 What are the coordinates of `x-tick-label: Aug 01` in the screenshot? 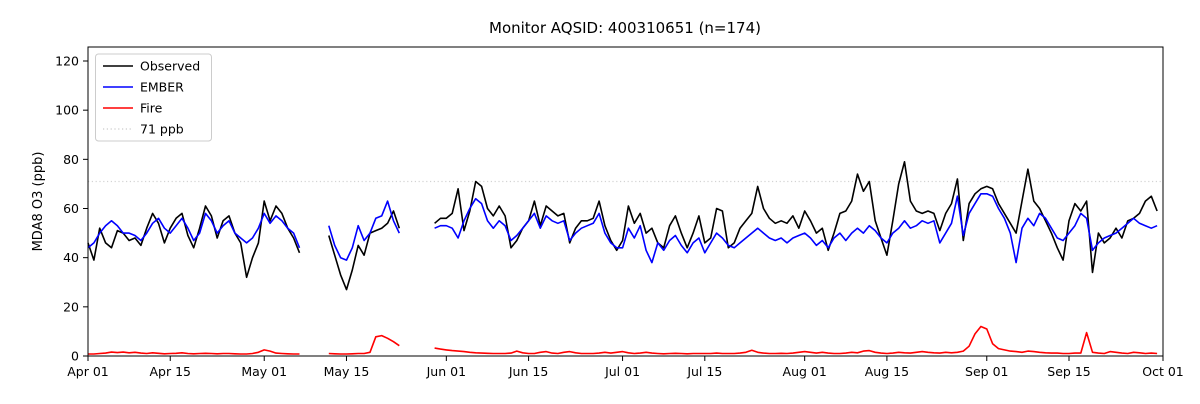 It's located at (805, 371).